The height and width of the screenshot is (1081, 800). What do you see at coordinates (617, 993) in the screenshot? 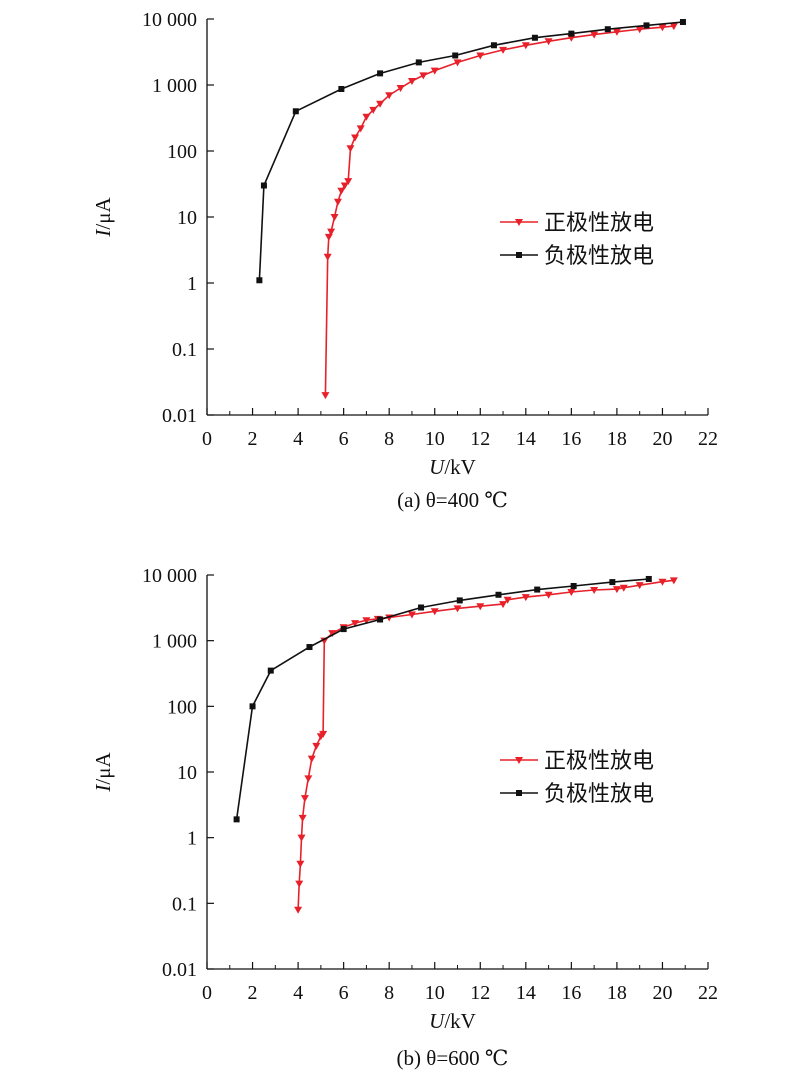
I see `x-tick-label: 18` at bounding box center [617, 993].